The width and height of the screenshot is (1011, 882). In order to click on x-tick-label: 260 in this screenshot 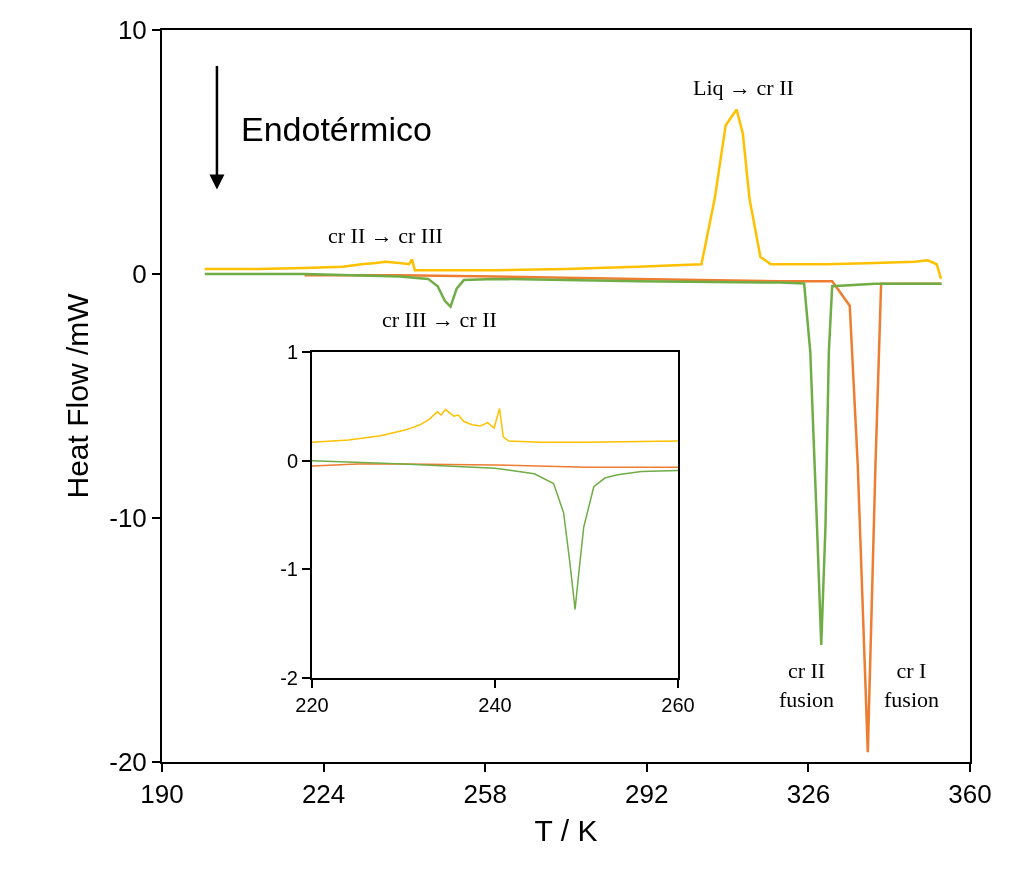, I will do `click(678, 705)`.